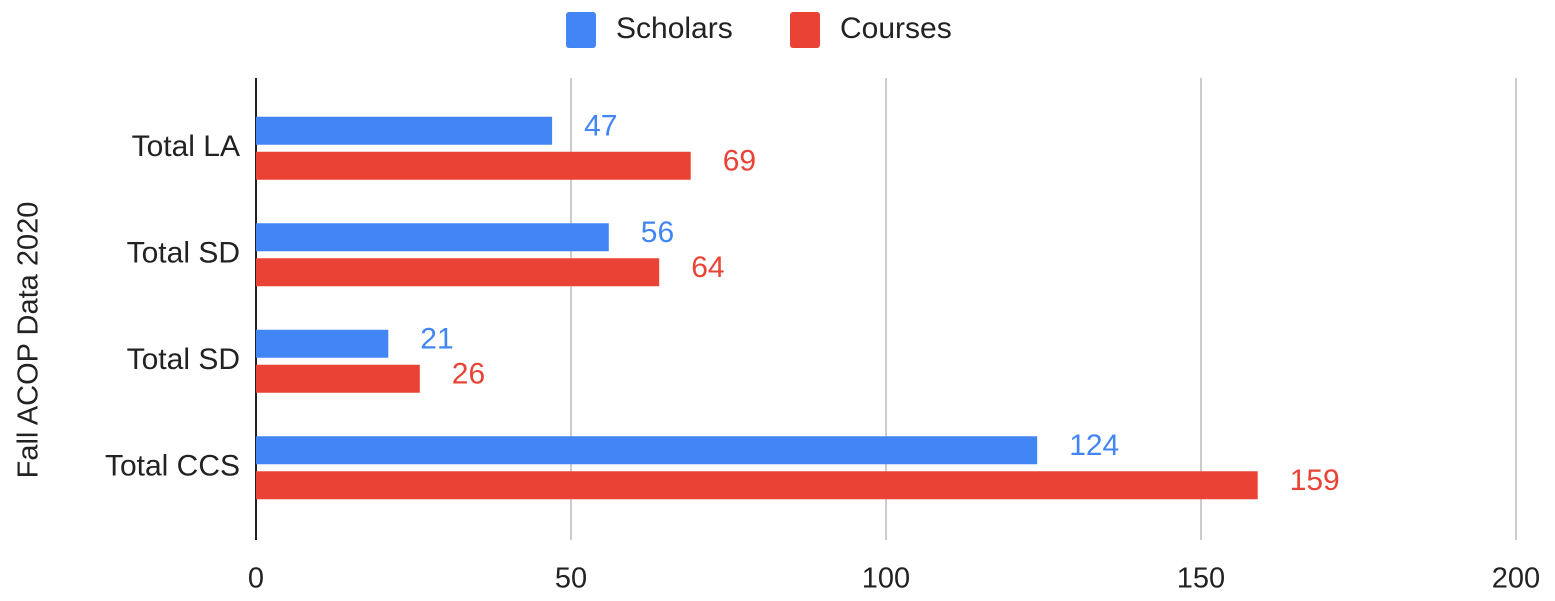 Image resolution: width=1555 pixels, height=601 pixels. What do you see at coordinates (896, 28) in the screenshot?
I see `legend-label: Courses` at bounding box center [896, 28].